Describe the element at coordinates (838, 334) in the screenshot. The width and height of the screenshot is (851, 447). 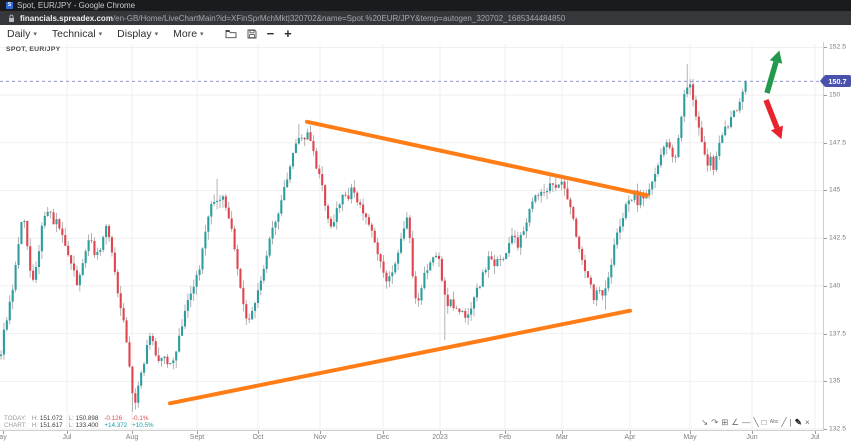
I see `price-tick-label: 137.5` at that location.